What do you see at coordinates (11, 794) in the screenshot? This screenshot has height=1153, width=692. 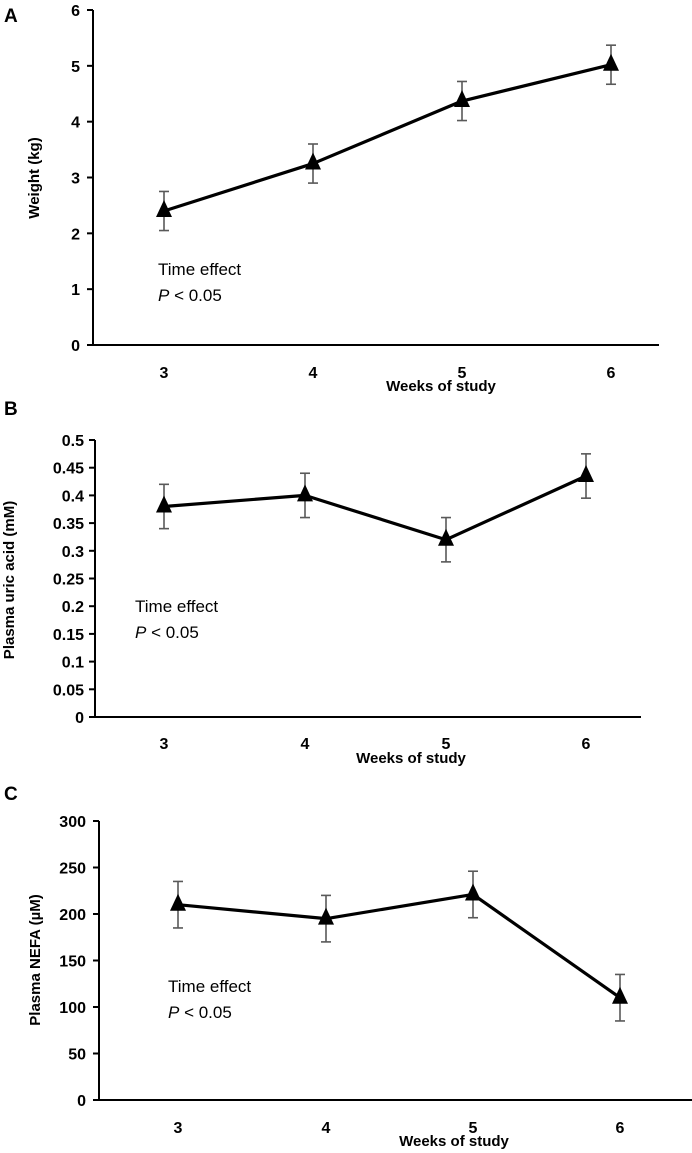 I see `panel-letter: C` at bounding box center [11, 794].